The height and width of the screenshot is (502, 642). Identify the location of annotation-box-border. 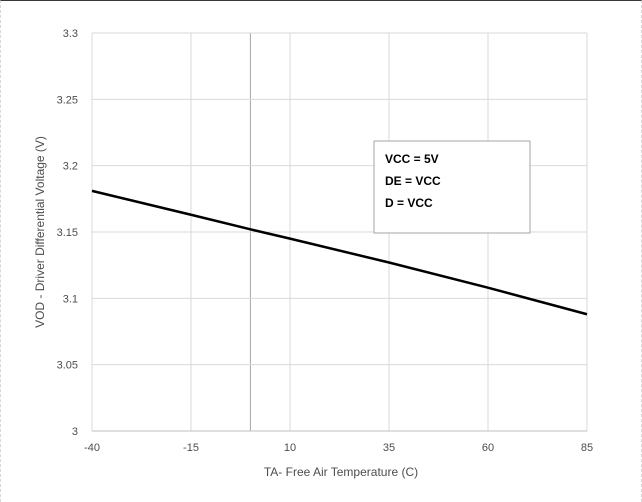
(452, 187).